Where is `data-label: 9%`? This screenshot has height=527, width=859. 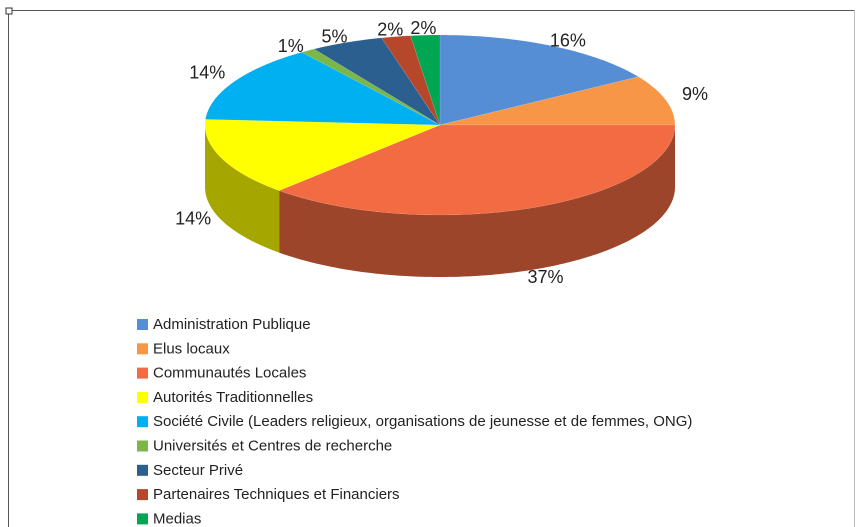 data-label: 9% is located at coordinates (695, 94).